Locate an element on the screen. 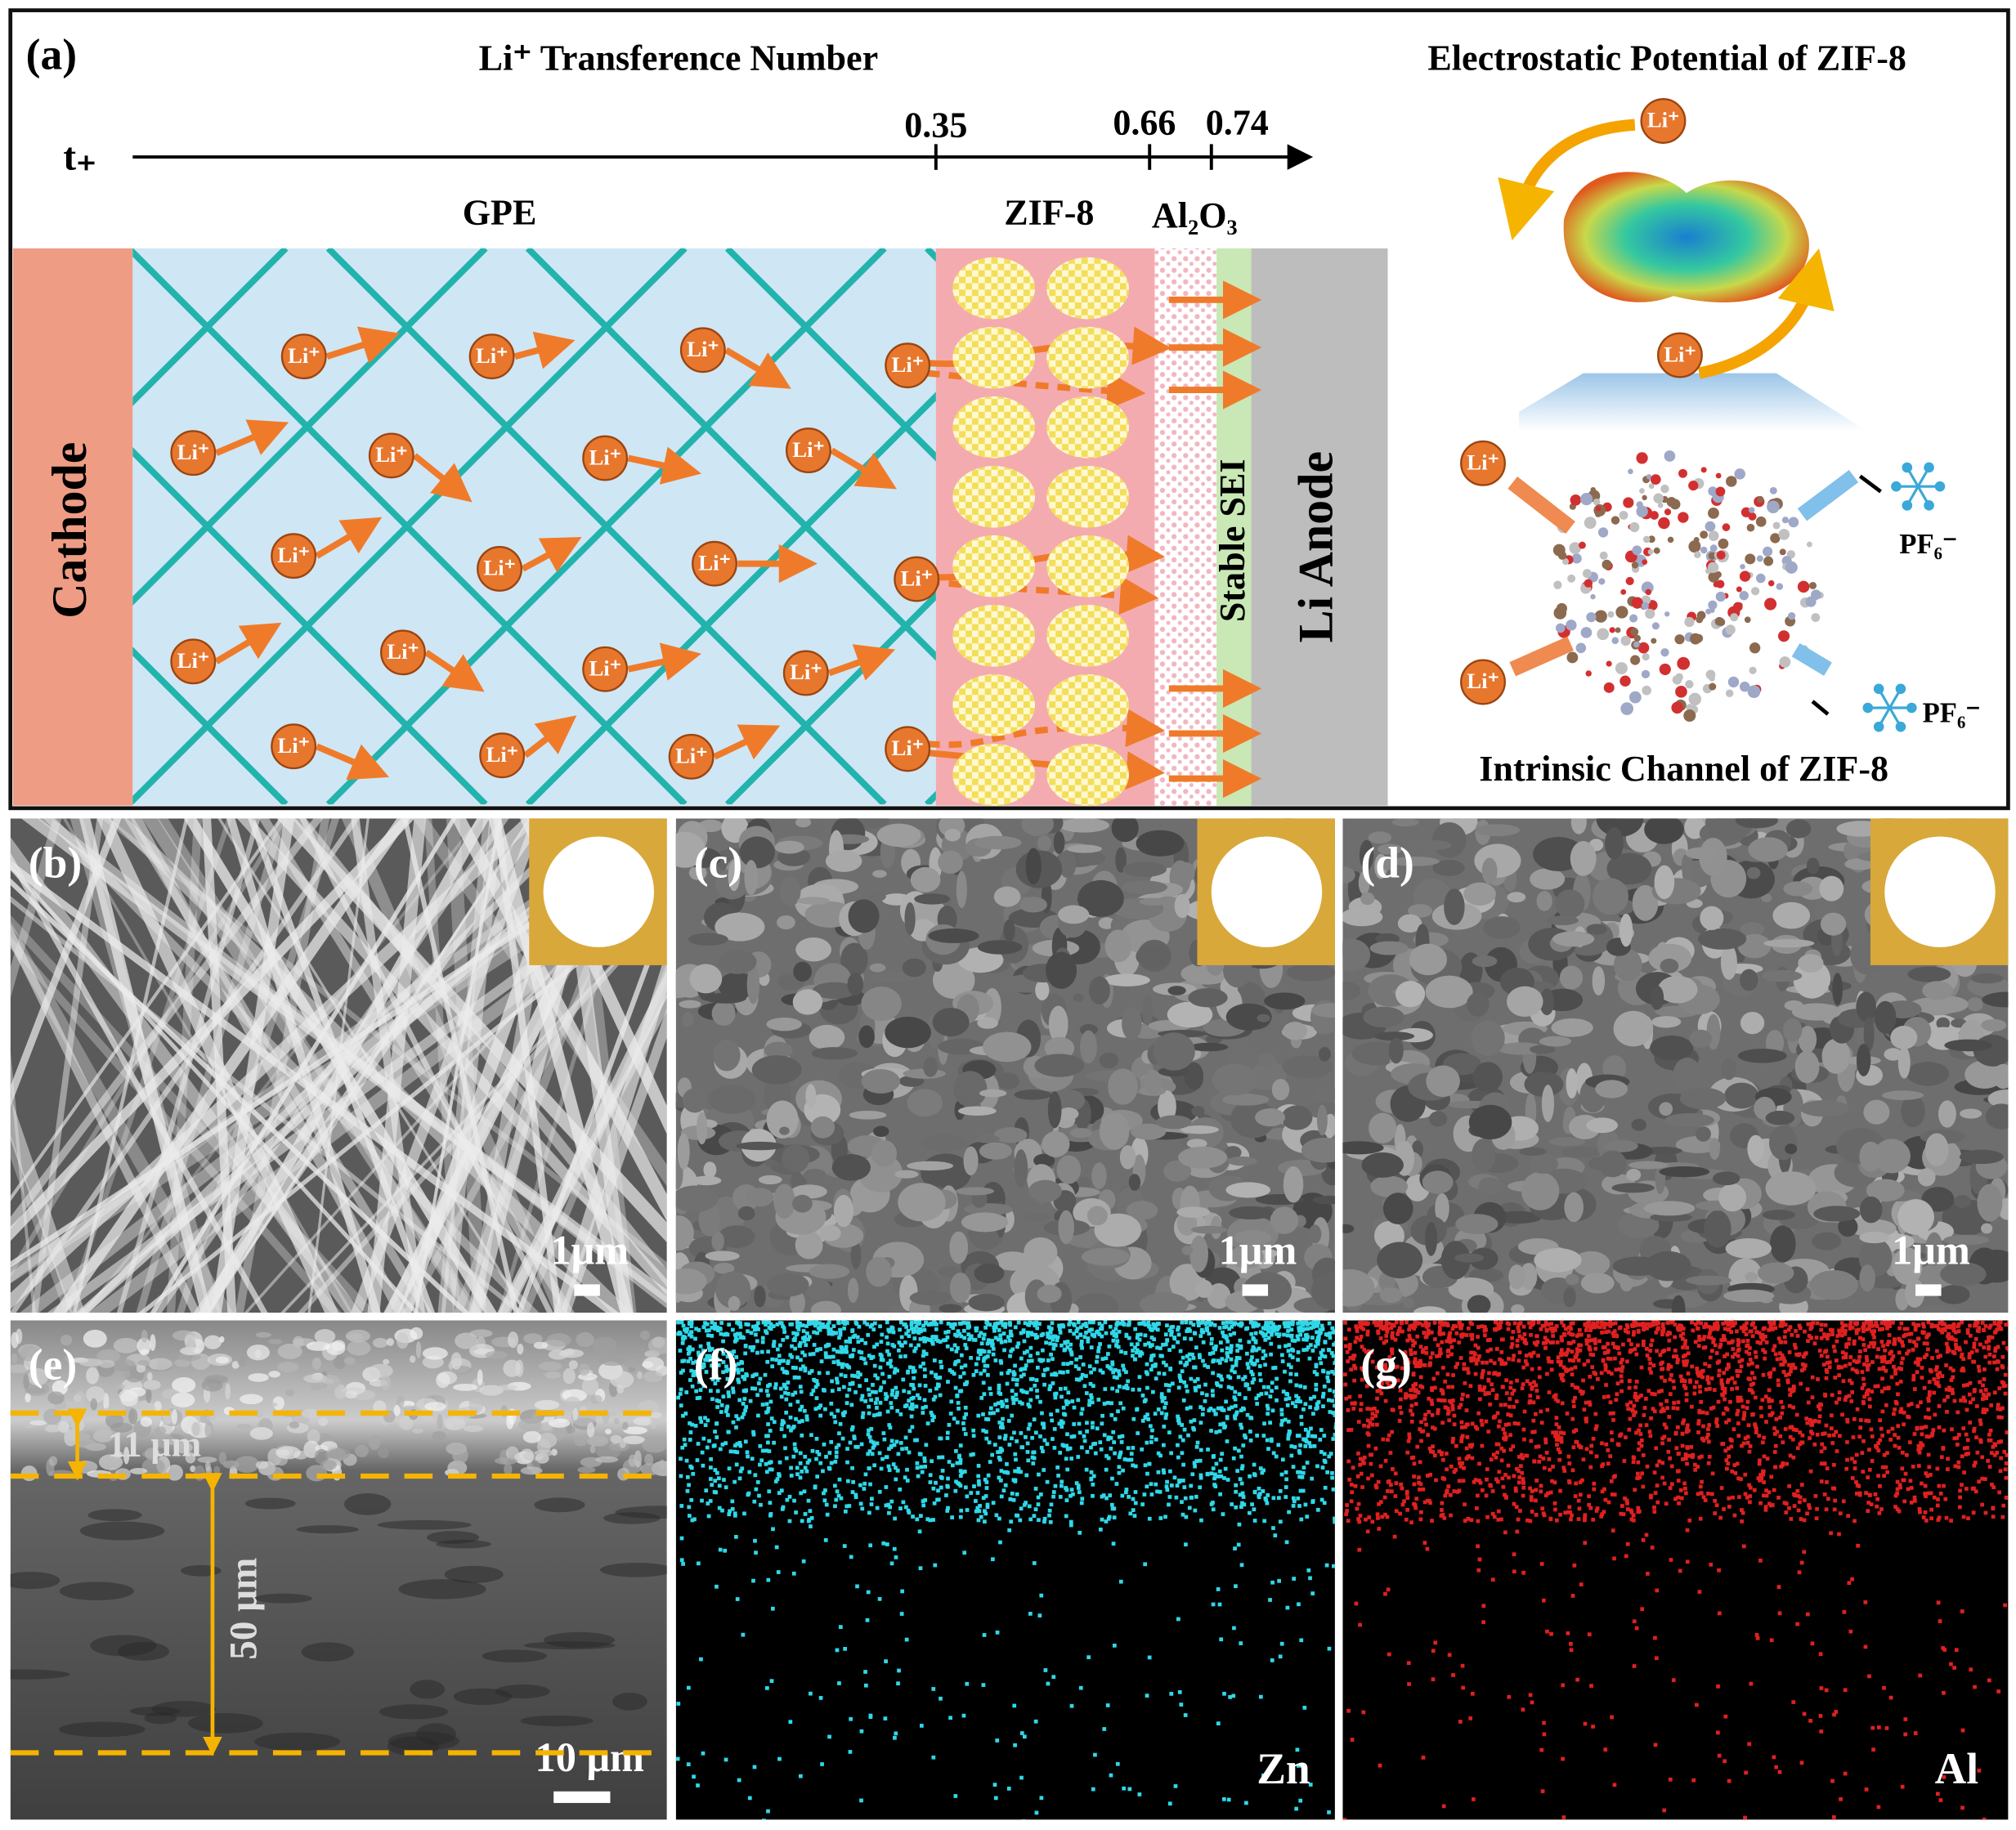 Image resolution: width=2016 pixels, height=1830 pixels. fiber is located at coordinates (149, 1048).